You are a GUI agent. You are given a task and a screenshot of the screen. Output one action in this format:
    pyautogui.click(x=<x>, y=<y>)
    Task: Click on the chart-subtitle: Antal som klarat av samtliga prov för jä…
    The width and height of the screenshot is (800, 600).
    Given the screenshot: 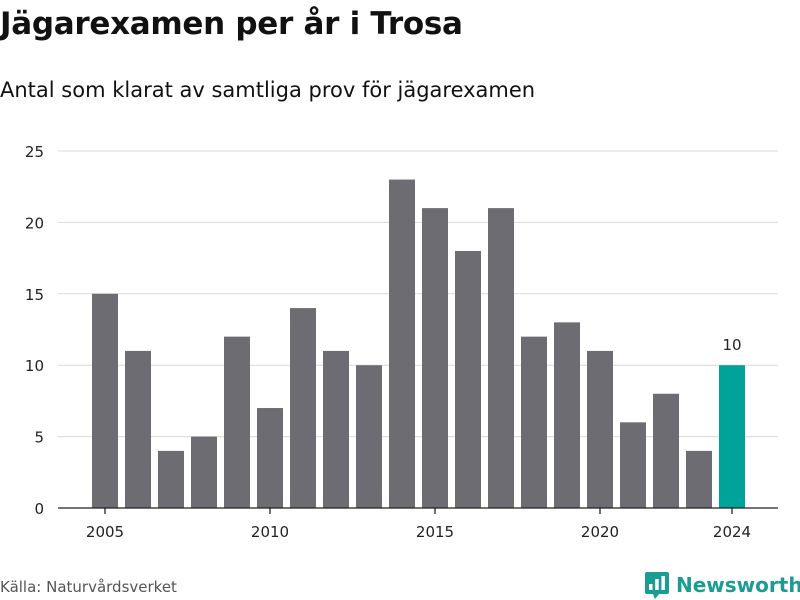 What is the action you would take?
    pyautogui.click(x=268, y=90)
    